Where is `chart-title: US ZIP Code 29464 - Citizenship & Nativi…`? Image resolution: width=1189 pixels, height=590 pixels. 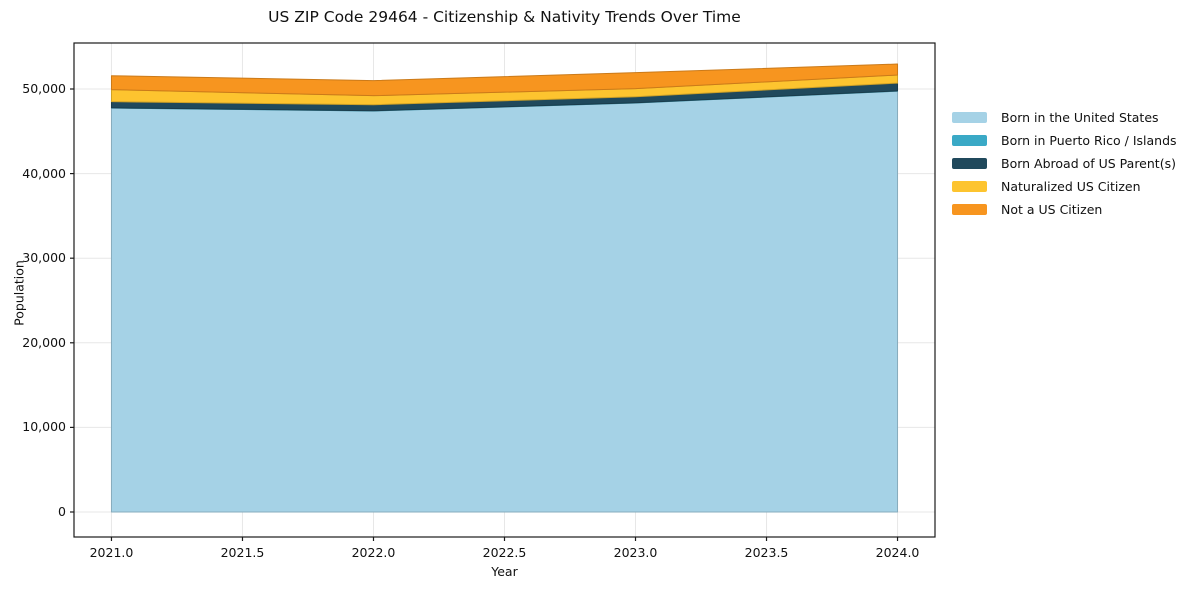 chart-title: US ZIP Code 29464 - Citizenship & Nativi… is located at coordinates (504, 17).